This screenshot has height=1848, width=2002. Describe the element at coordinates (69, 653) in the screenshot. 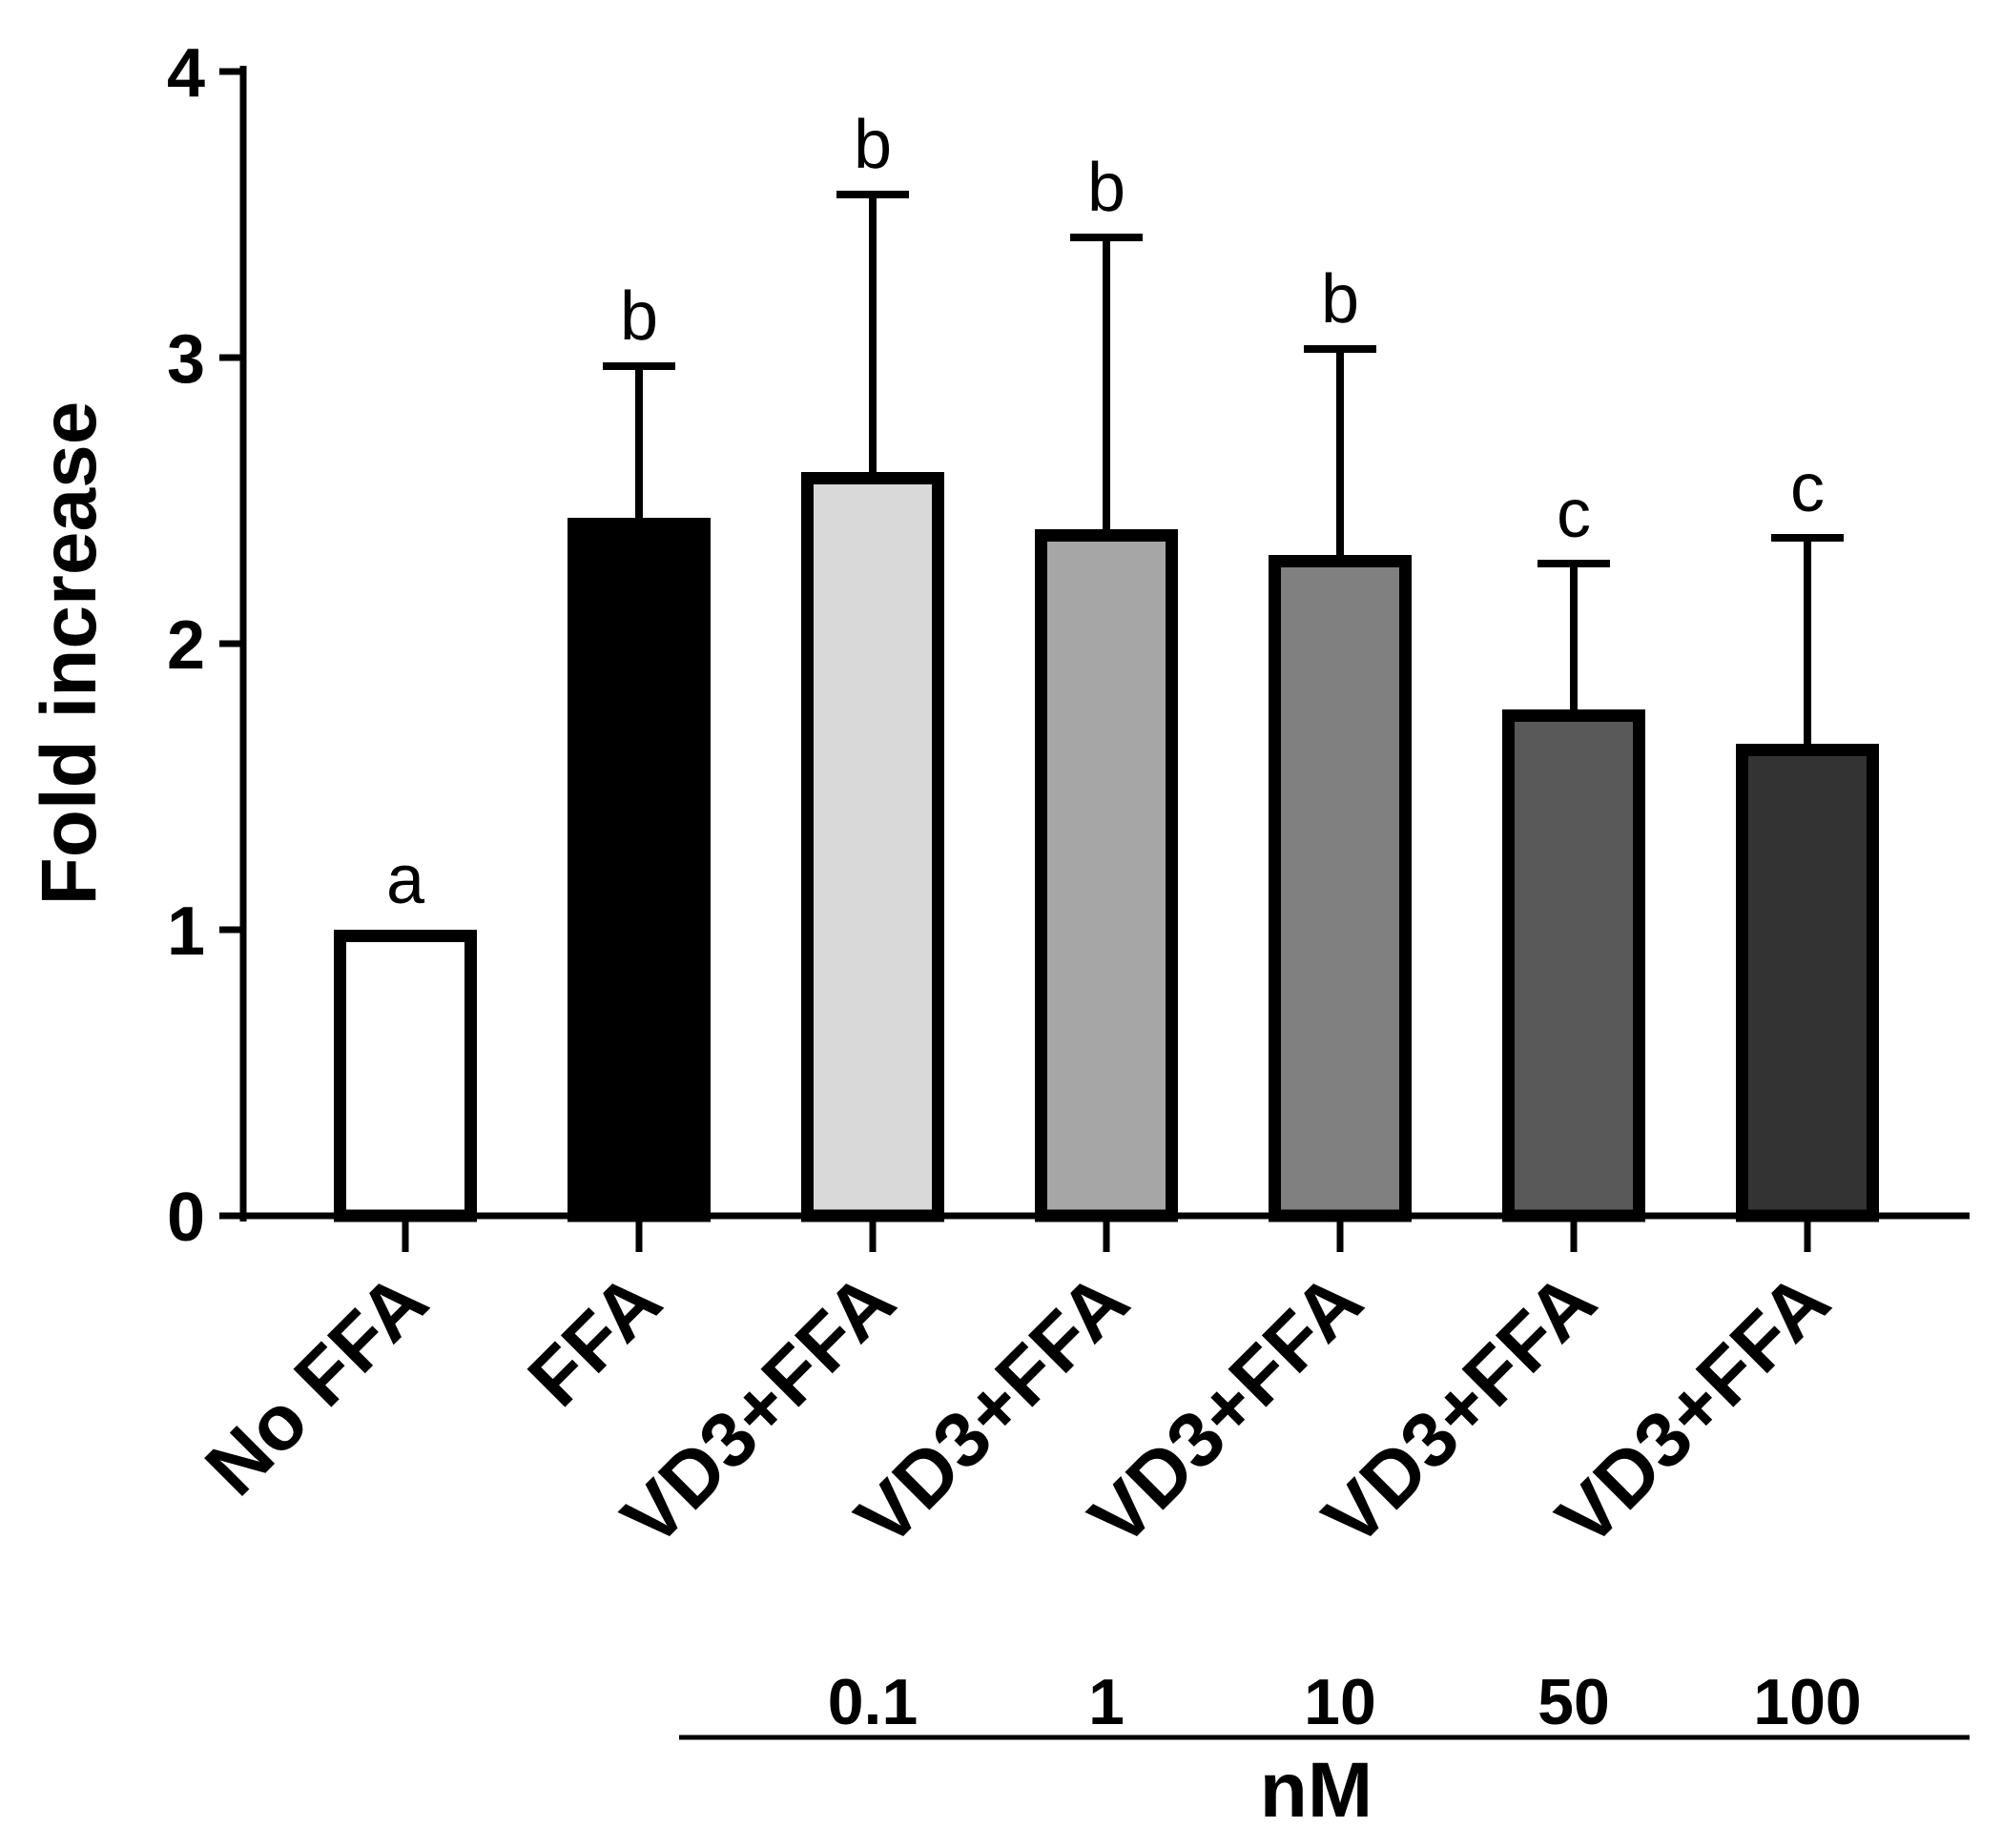

I see `y-axis-title: Fold increase` at that location.